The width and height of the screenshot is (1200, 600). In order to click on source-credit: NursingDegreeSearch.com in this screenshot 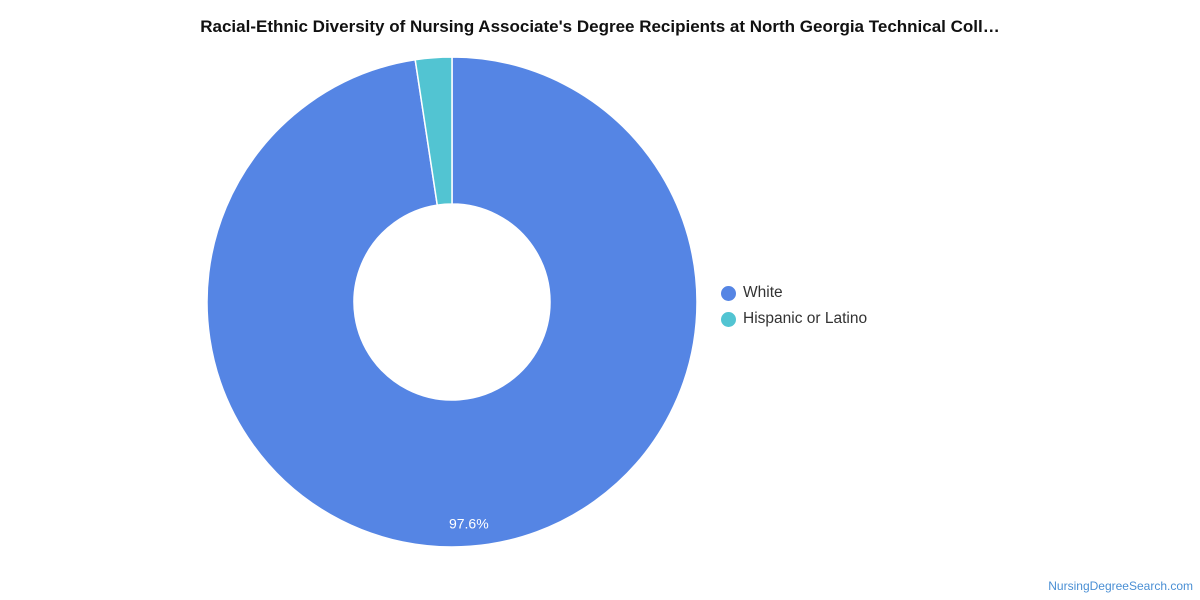, I will do `click(1120, 586)`.